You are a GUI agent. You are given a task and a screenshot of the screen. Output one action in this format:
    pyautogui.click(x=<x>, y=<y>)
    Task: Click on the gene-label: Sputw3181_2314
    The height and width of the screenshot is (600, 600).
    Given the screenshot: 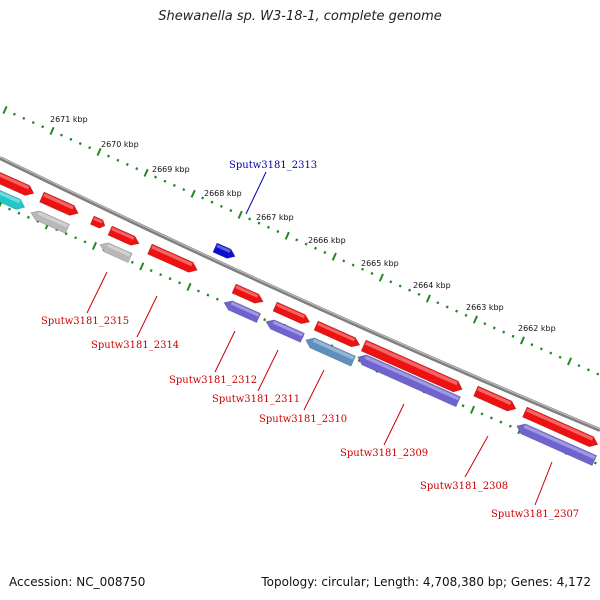 What is the action you would take?
    pyautogui.click(x=135, y=345)
    